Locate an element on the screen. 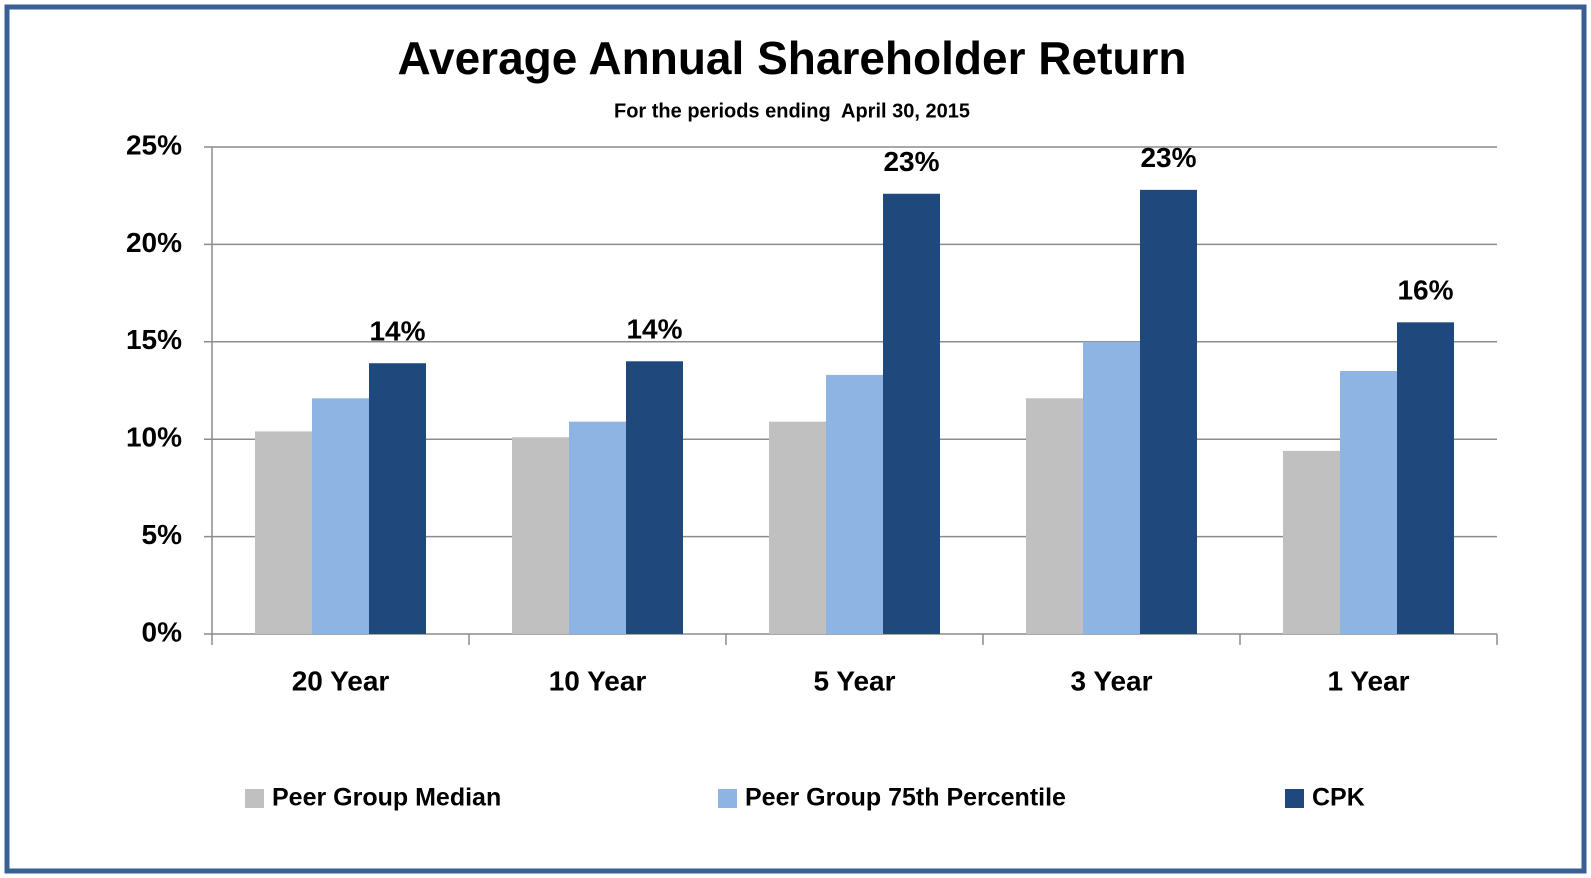  chart-title: Average Annual Shareholder Return is located at coordinates (792, 58).